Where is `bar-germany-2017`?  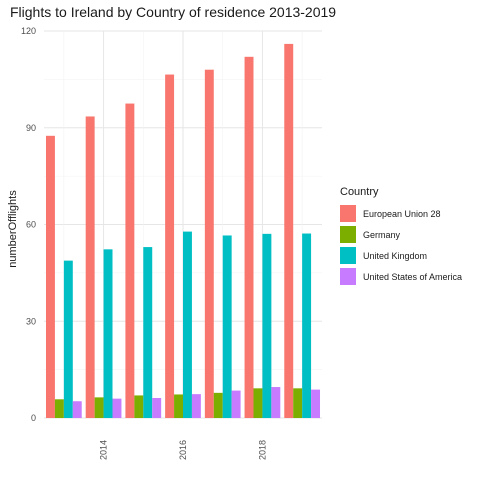 bar-germany-2017 is located at coordinates (218, 405).